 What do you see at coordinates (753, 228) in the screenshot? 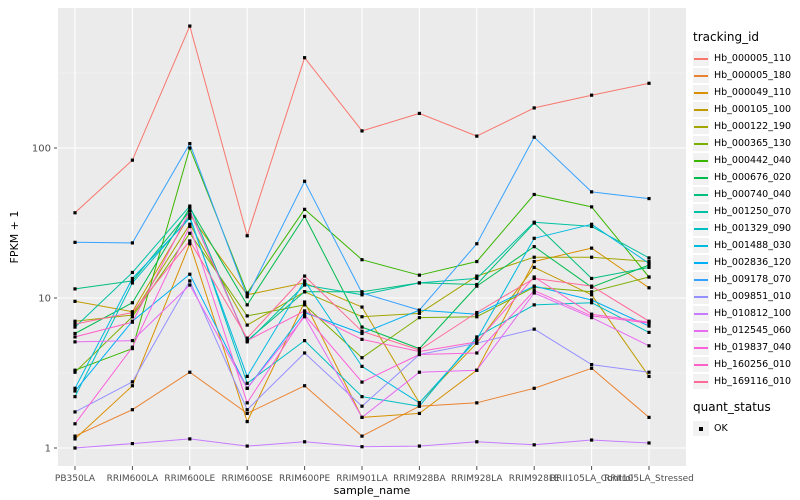
I see `legend-item-label: Hb_001329_090` at bounding box center [753, 228].